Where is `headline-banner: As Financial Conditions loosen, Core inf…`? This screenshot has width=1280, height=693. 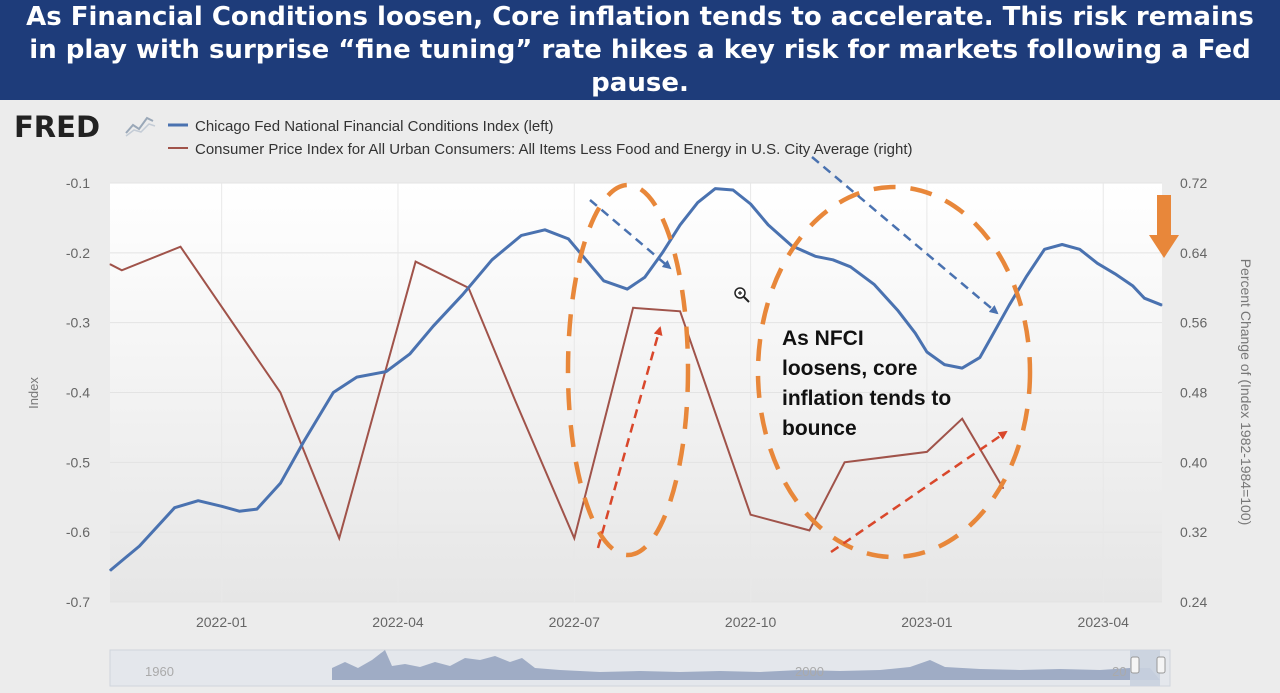
headline-banner: As Financial Conditions loosen, Core inf… is located at coordinates (640, 50).